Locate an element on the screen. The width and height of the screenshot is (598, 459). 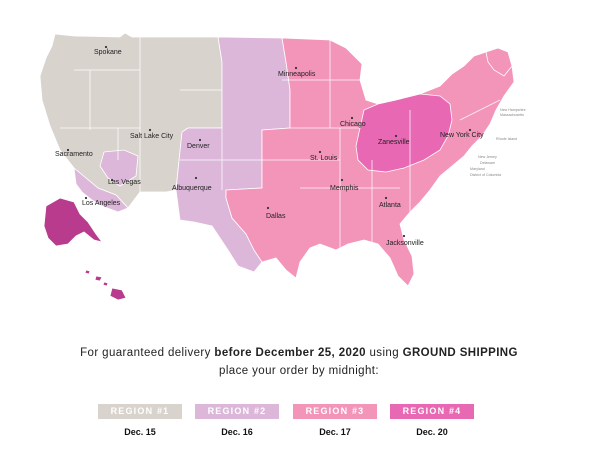
state-label: Maryland is located at coordinates (477, 169).